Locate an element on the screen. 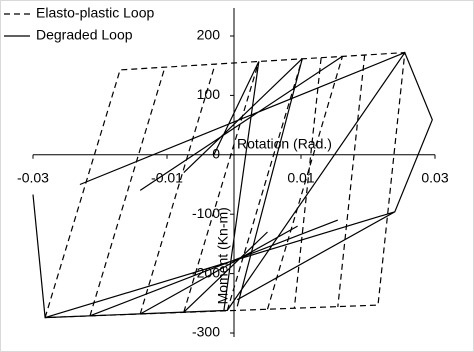 This screenshot has height=352, width=474. y-tick-label: 0 is located at coordinates (216, 154).